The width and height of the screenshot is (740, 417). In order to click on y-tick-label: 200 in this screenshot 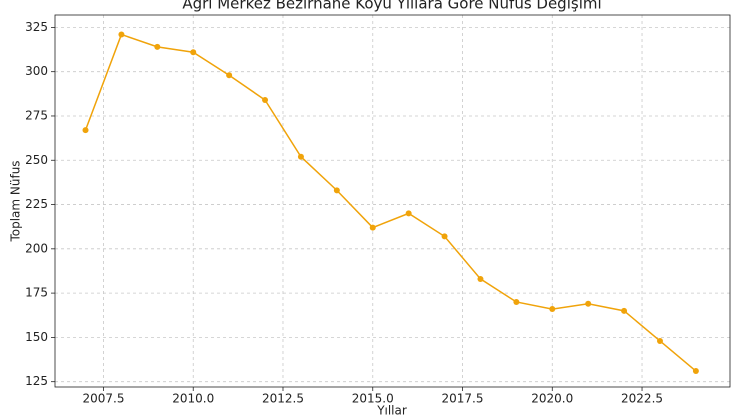, I will do `click(36, 248)`.